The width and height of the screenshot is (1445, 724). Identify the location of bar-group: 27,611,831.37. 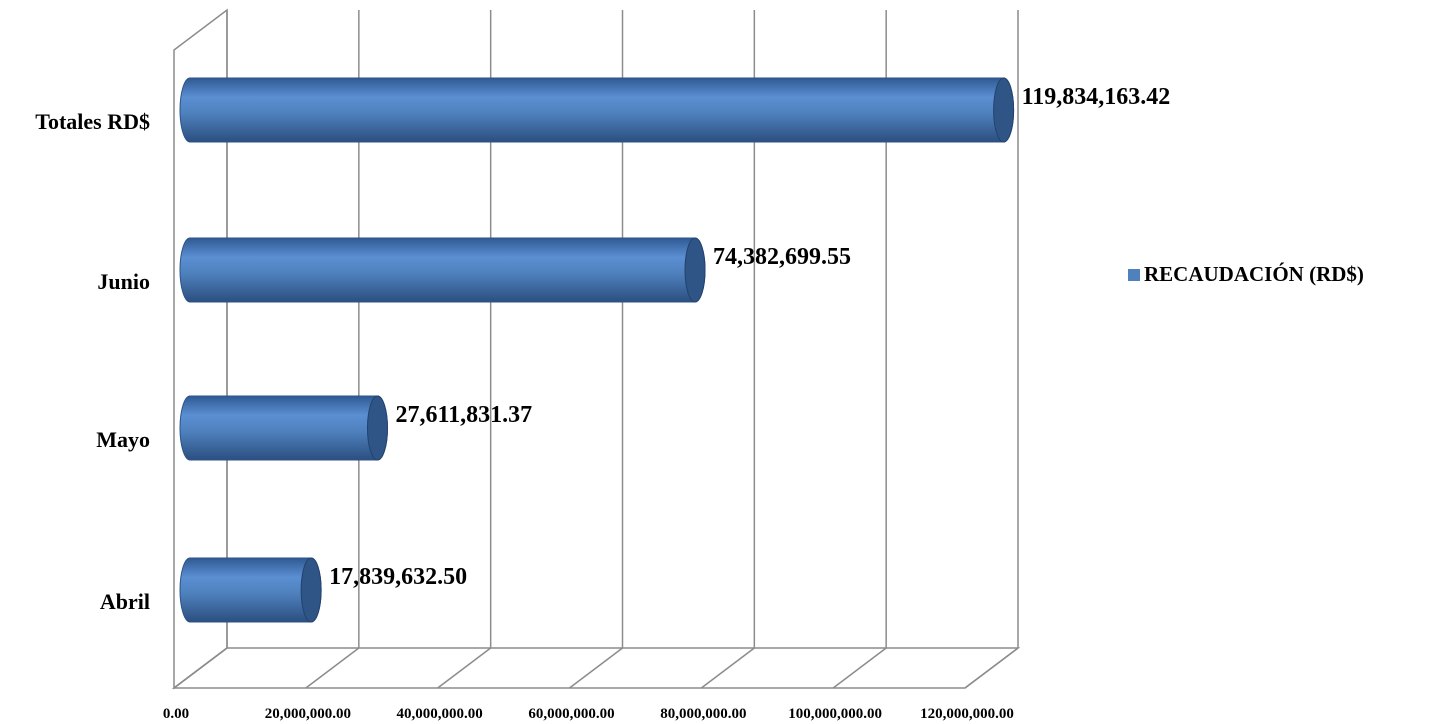
(355, 428).